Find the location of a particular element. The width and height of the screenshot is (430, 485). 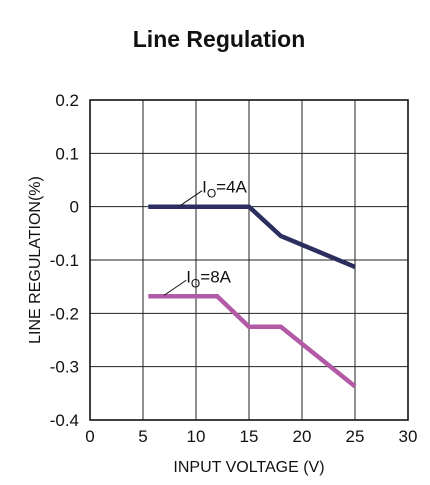

y-tick-label-1: 0.1 is located at coordinates (67, 153).